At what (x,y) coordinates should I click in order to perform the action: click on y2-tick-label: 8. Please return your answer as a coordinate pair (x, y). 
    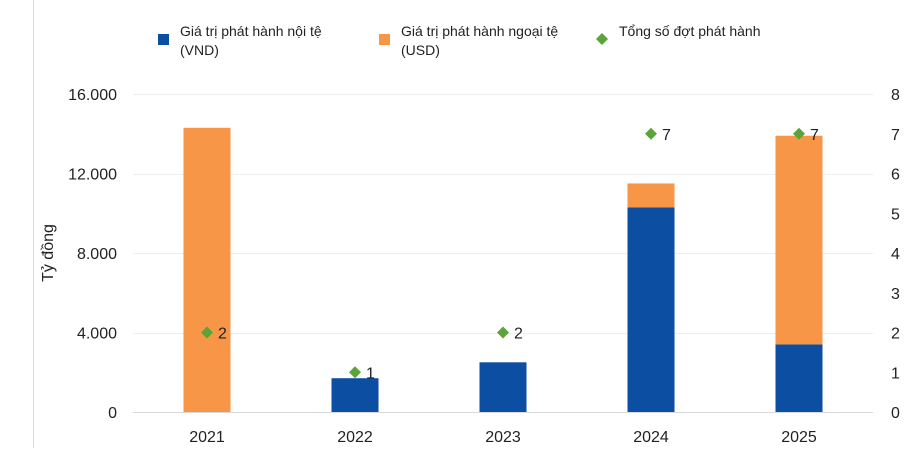
    Looking at the image, I should click on (895, 95).